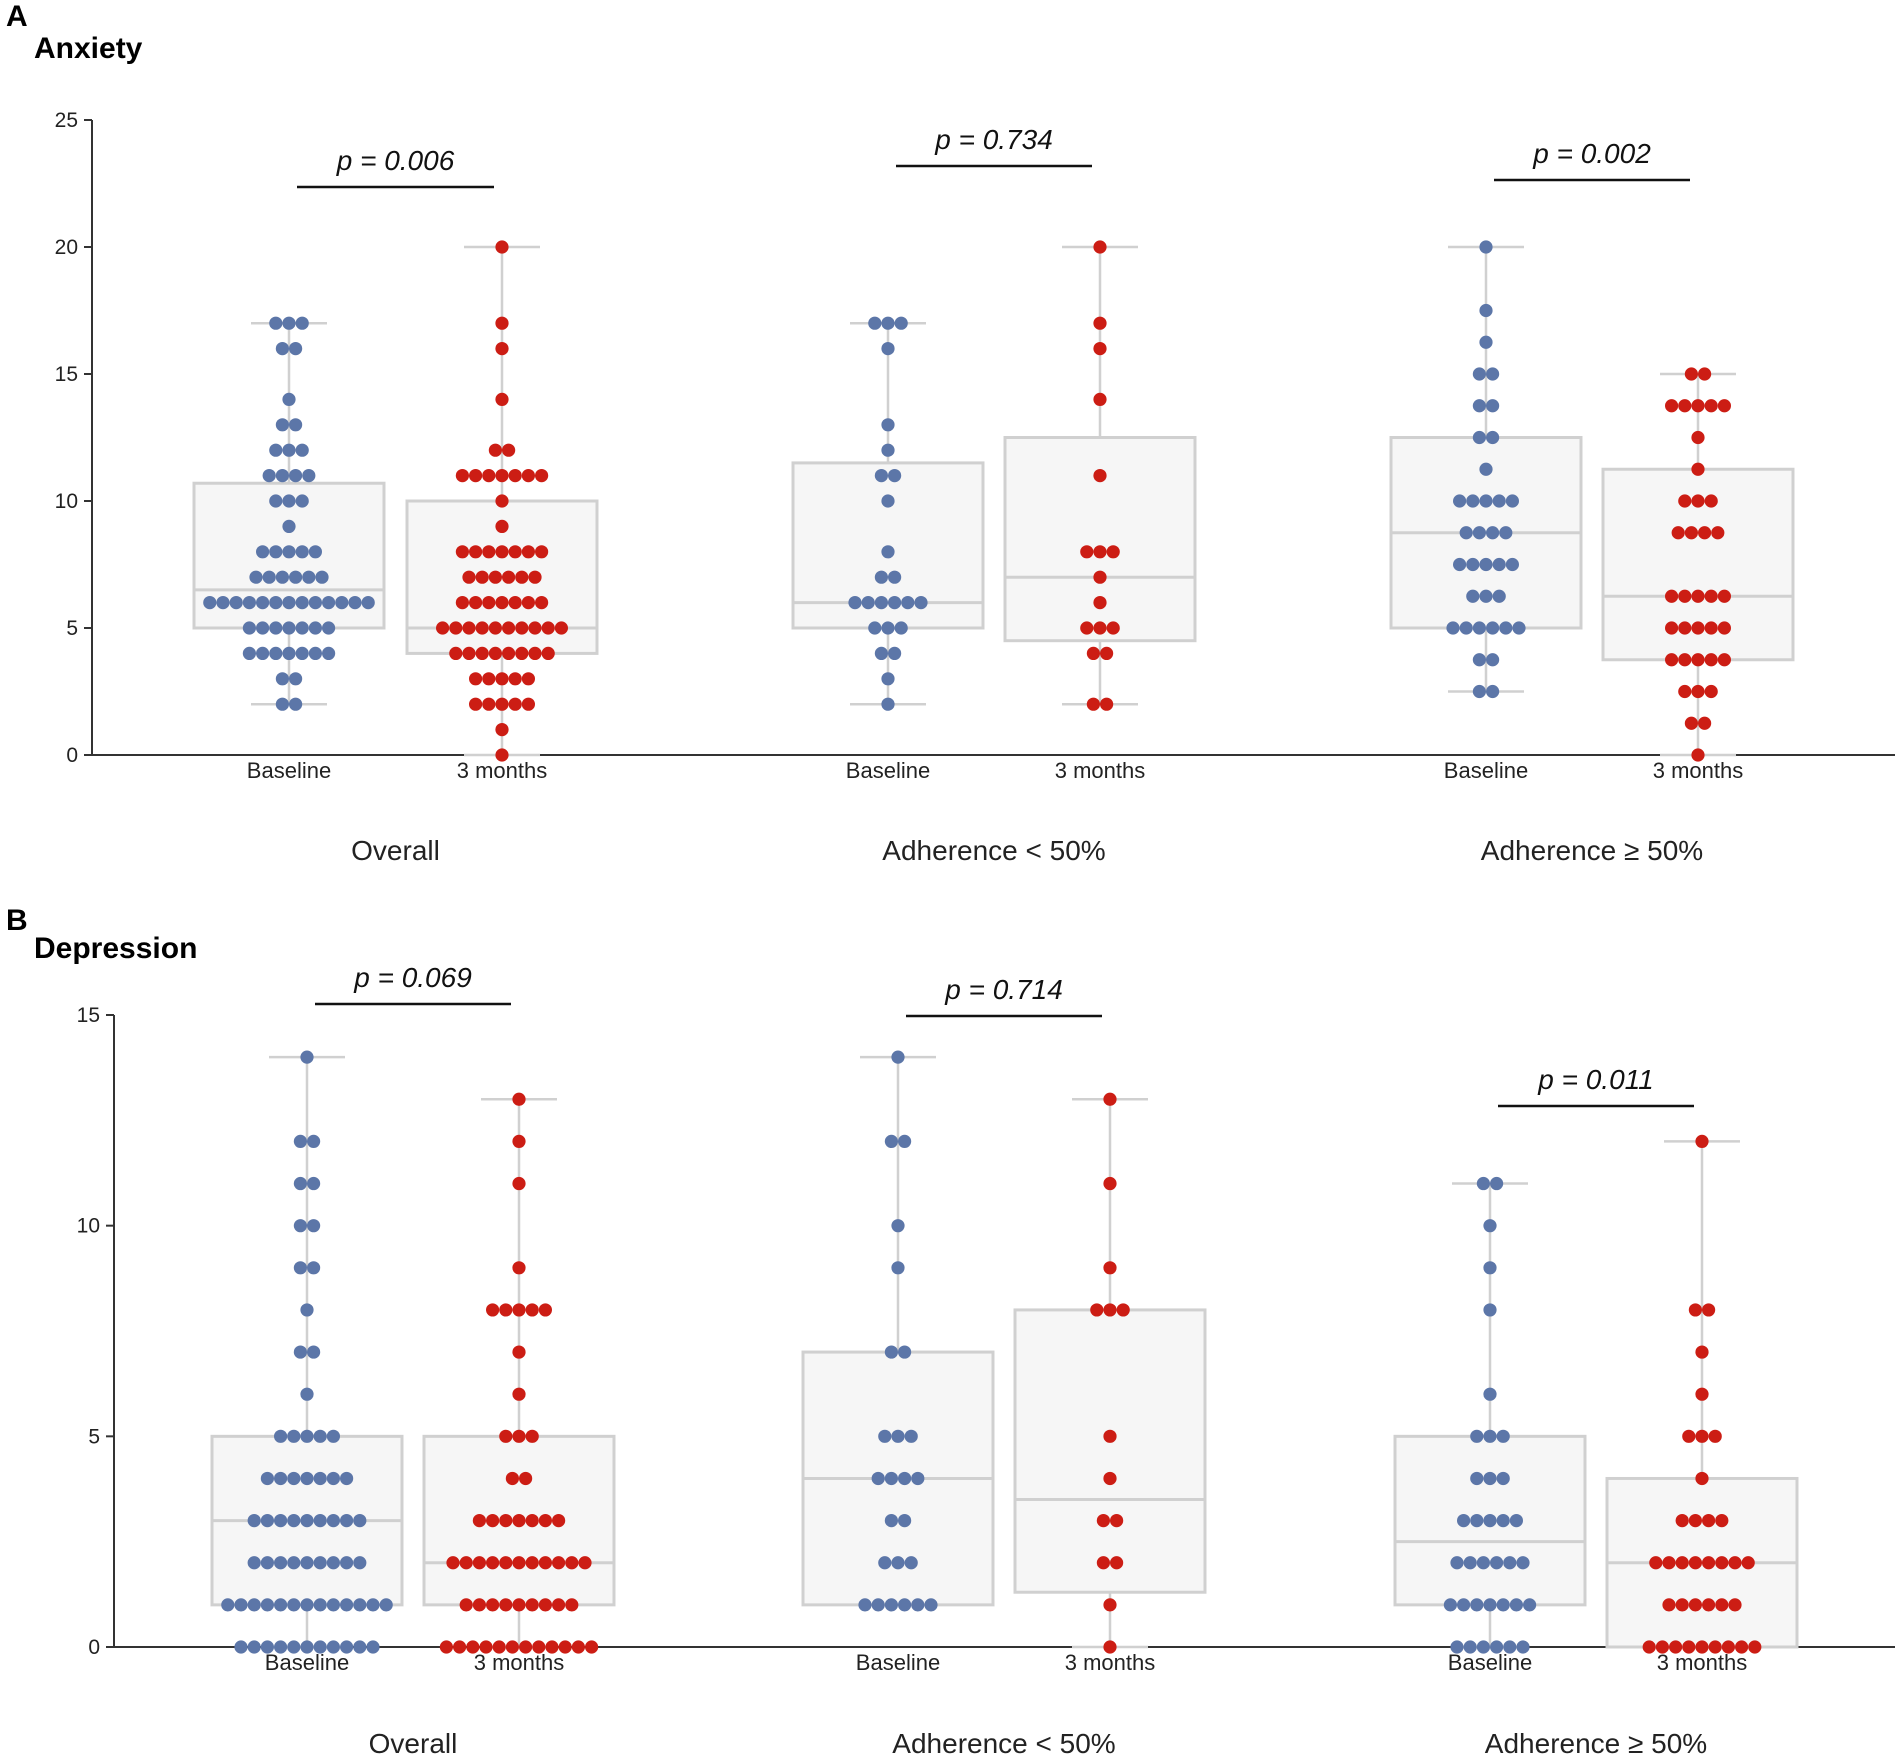  I want to click on category-label: Baseline, so click(307, 1662).